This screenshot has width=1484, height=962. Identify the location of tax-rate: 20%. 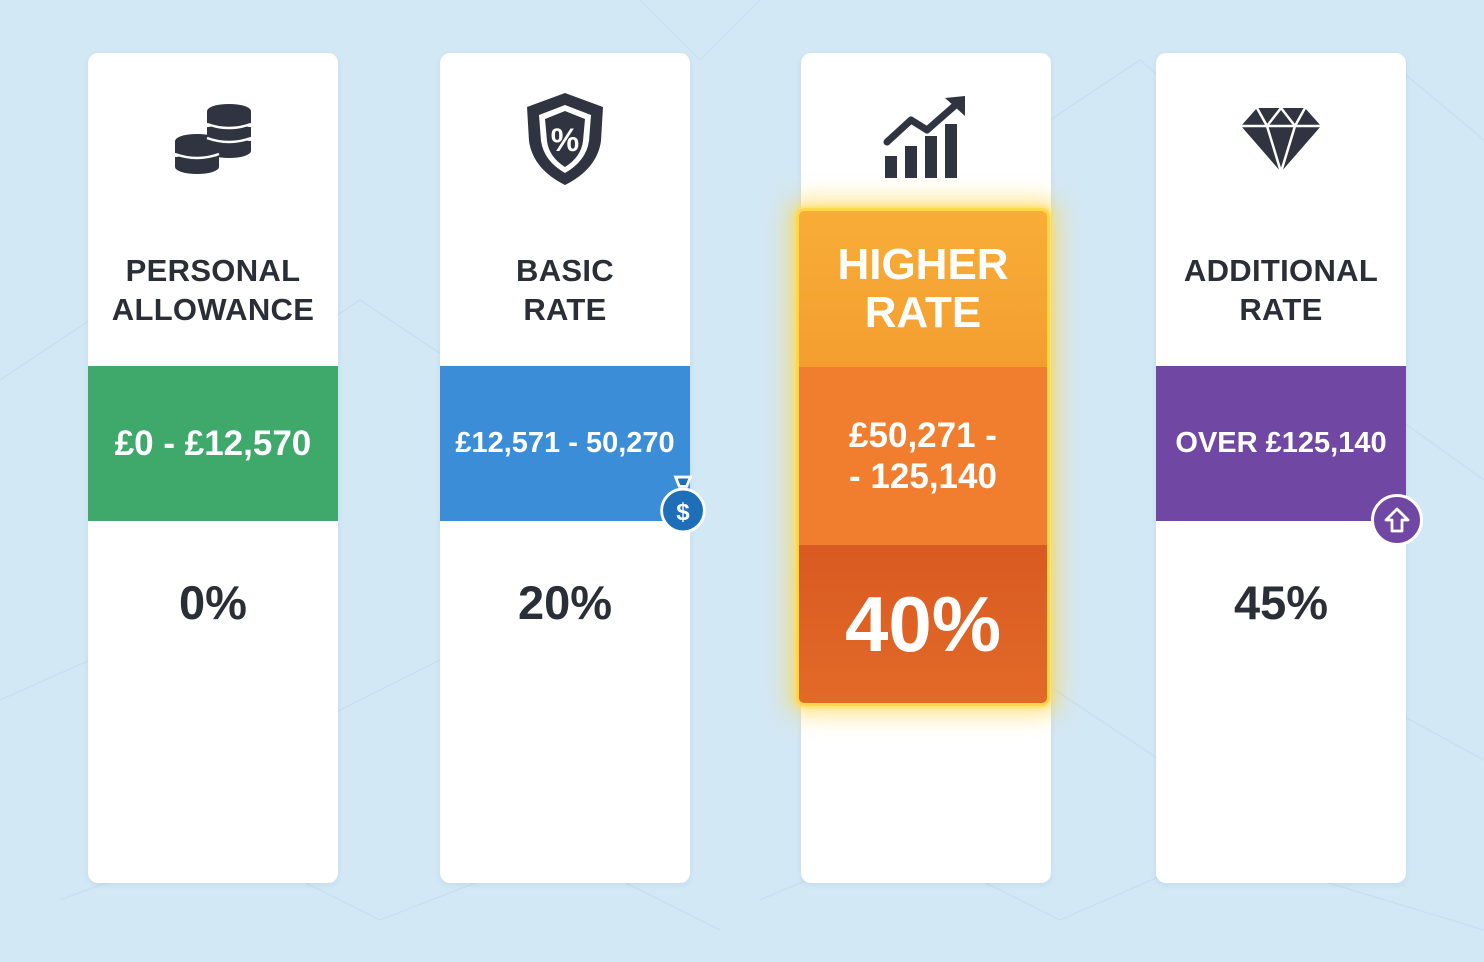
(565, 602).